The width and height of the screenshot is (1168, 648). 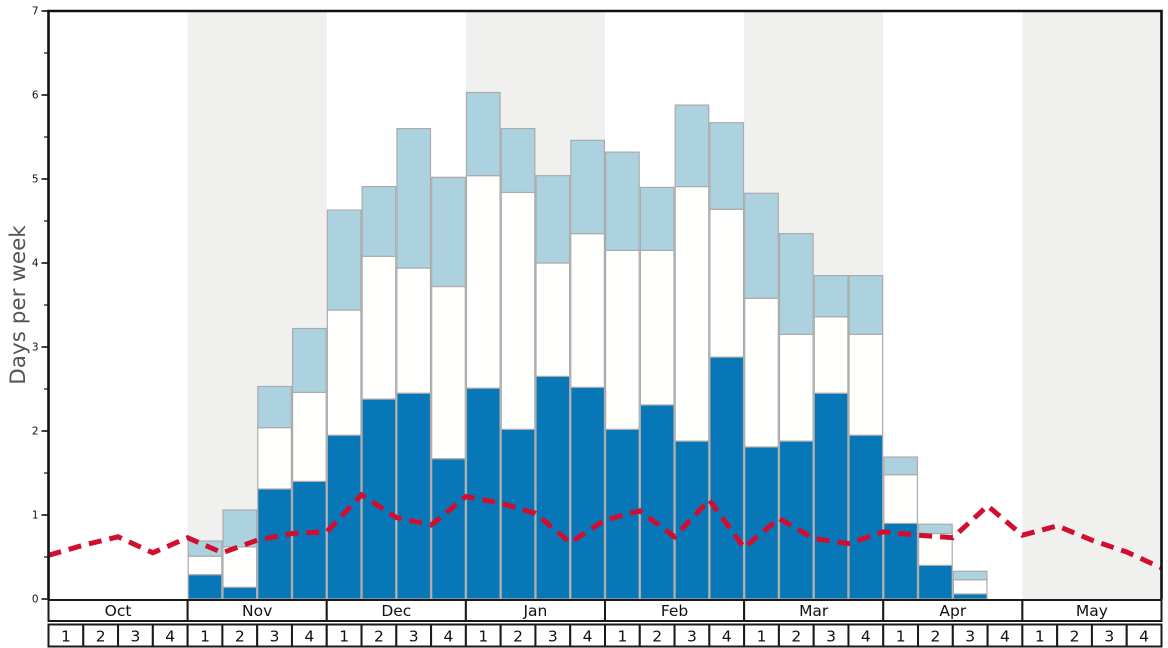 What do you see at coordinates (605, 610) in the screenshot?
I see `month-axis-row: Oct Nov Dec Jan Feb Mar Apr May` at bounding box center [605, 610].